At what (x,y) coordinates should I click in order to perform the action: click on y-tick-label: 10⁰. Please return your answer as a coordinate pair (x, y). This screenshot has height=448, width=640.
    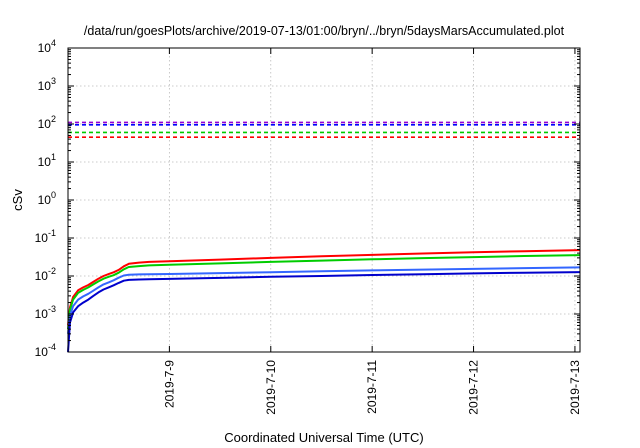
    Looking at the image, I should click on (47, 198).